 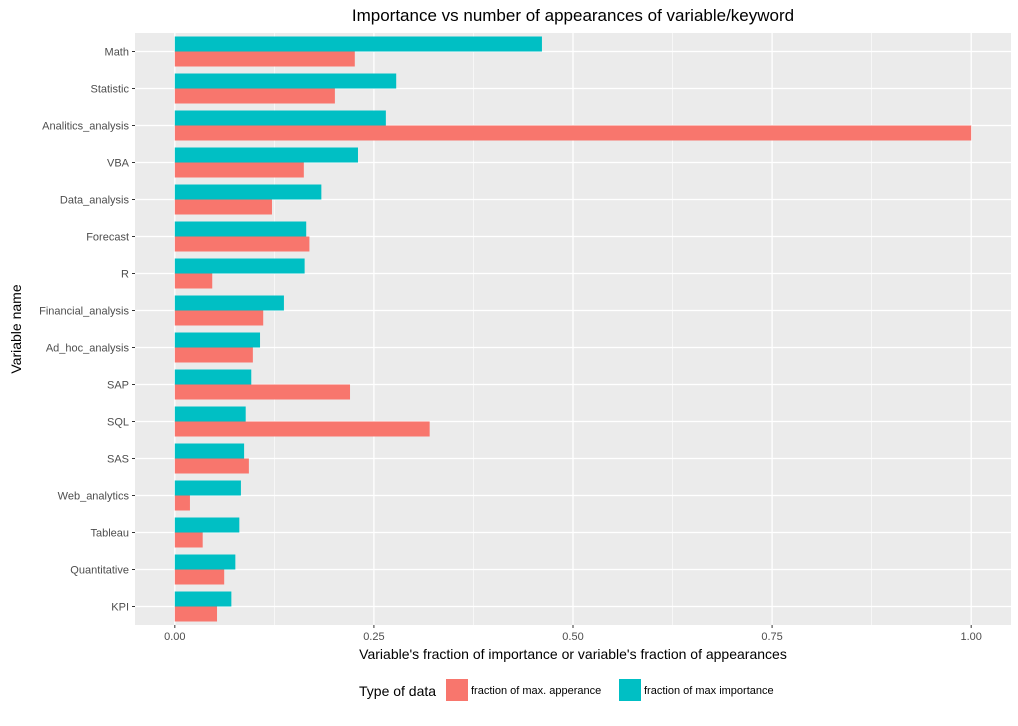 What do you see at coordinates (285, 81) in the screenshot?
I see `bar-importance-statistic` at bounding box center [285, 81].